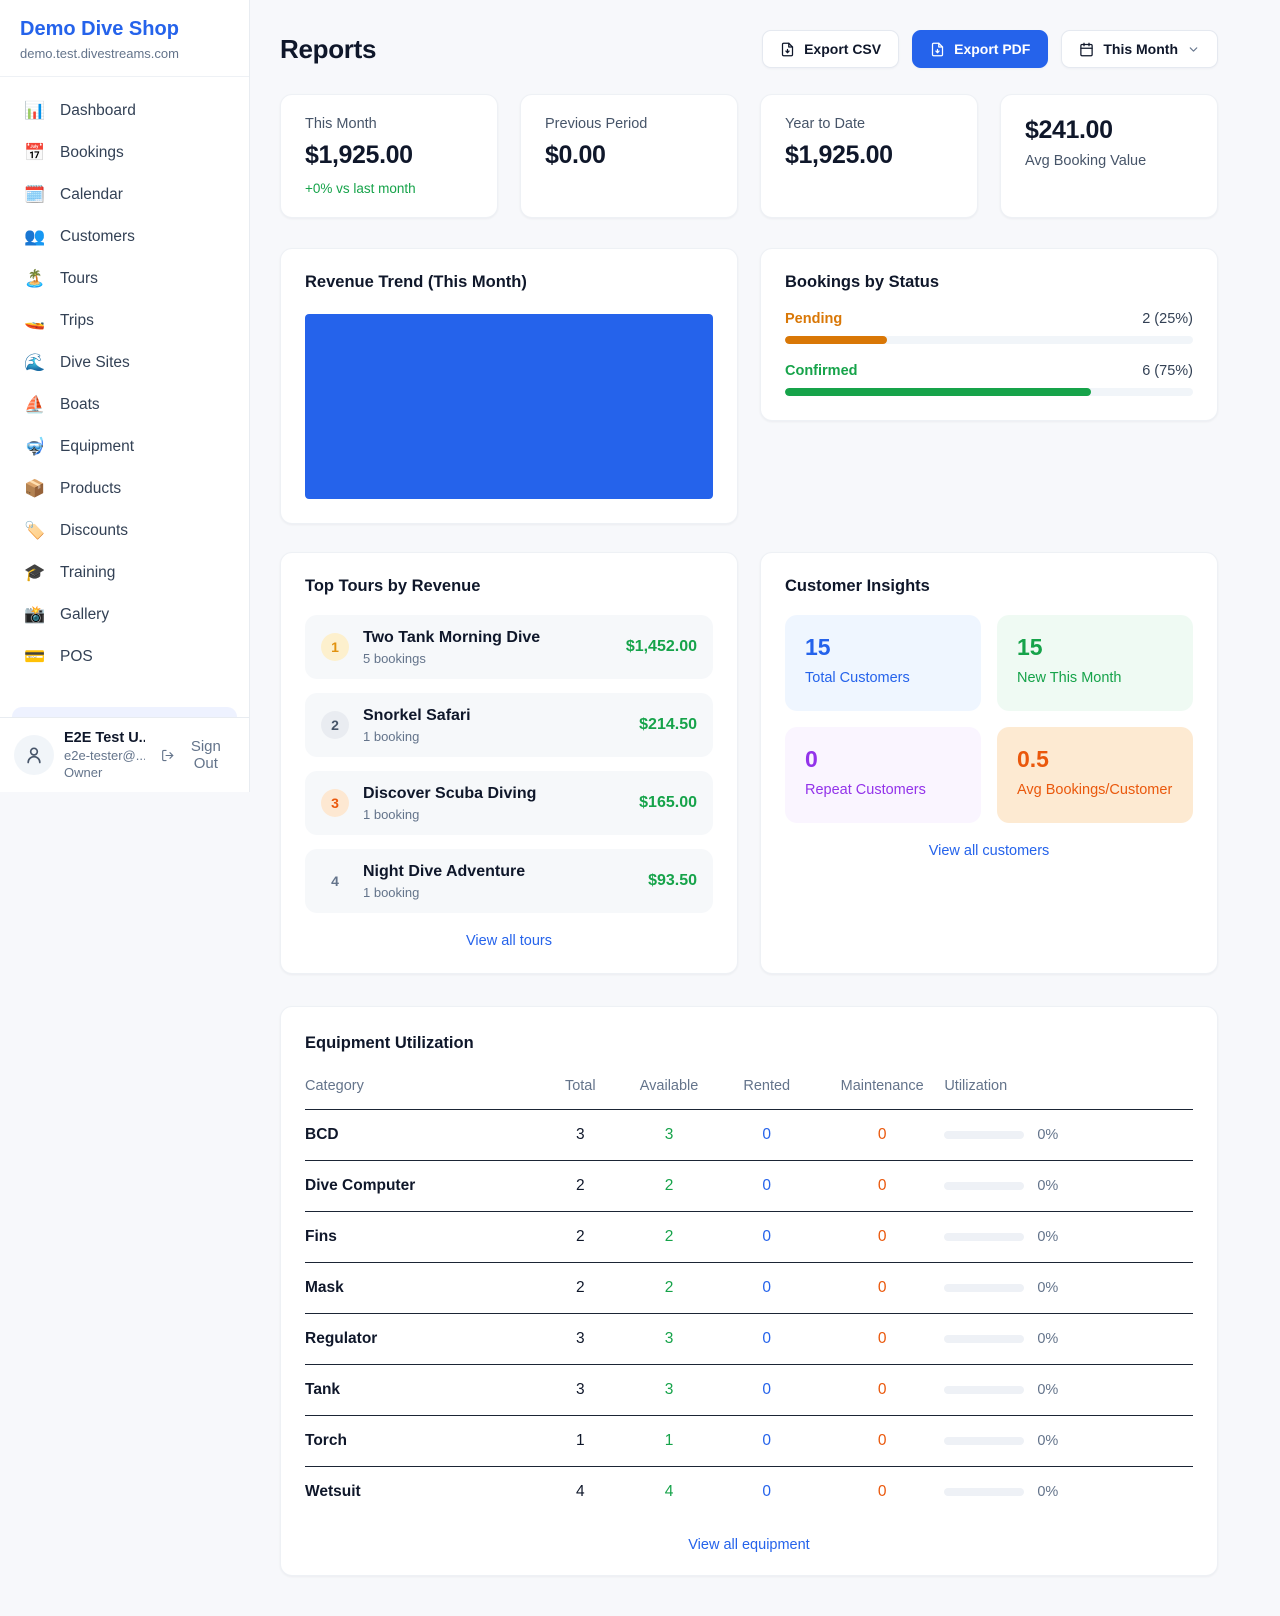 The image size is (1280, 1616). I want to click on tour-name: Discover Scuba Diving, so click(450, 793).